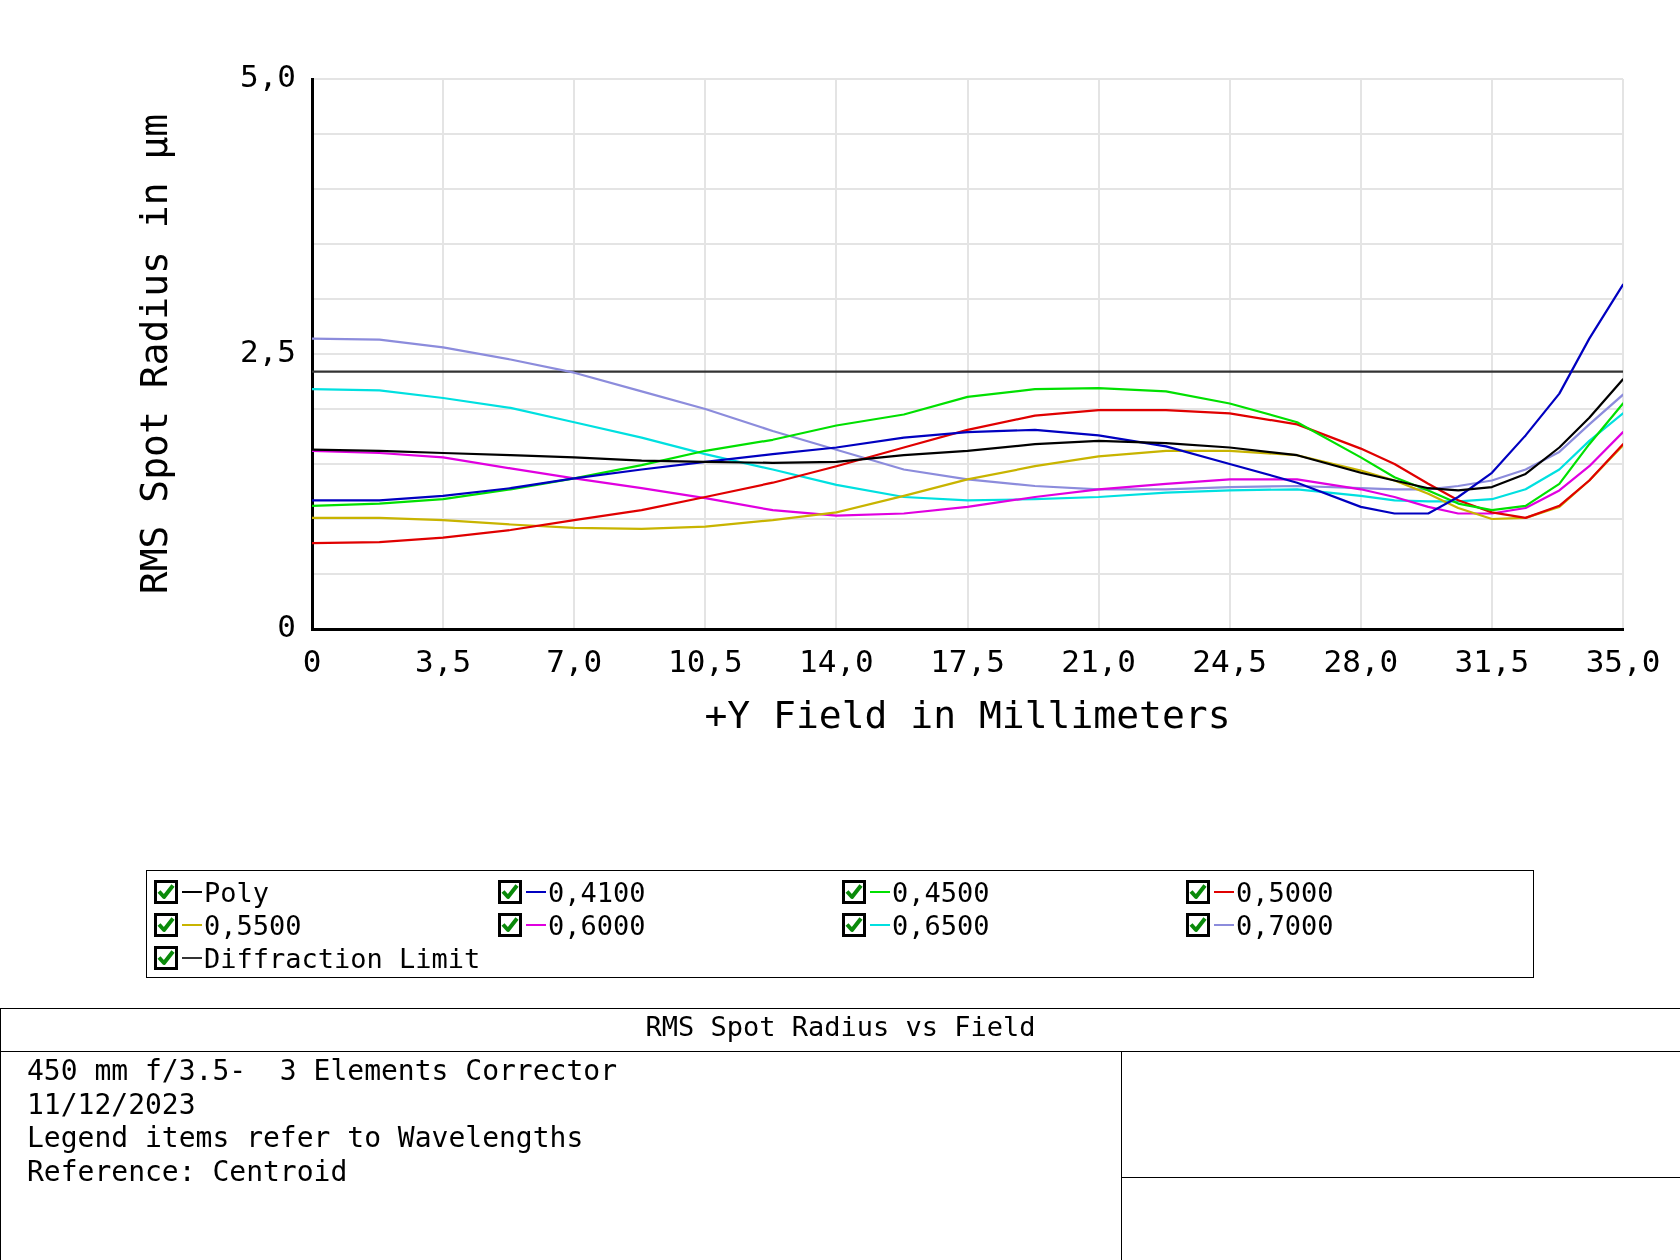  Describe the element at coordinates (312, 660) in the screenshot. I see `x-tick-label: 0` at that location.